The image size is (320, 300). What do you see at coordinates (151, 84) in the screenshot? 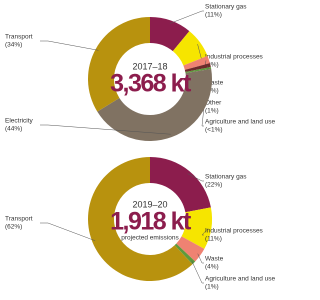
I see `donut-total: 3,368 kt` at bounding box center [151, 84].